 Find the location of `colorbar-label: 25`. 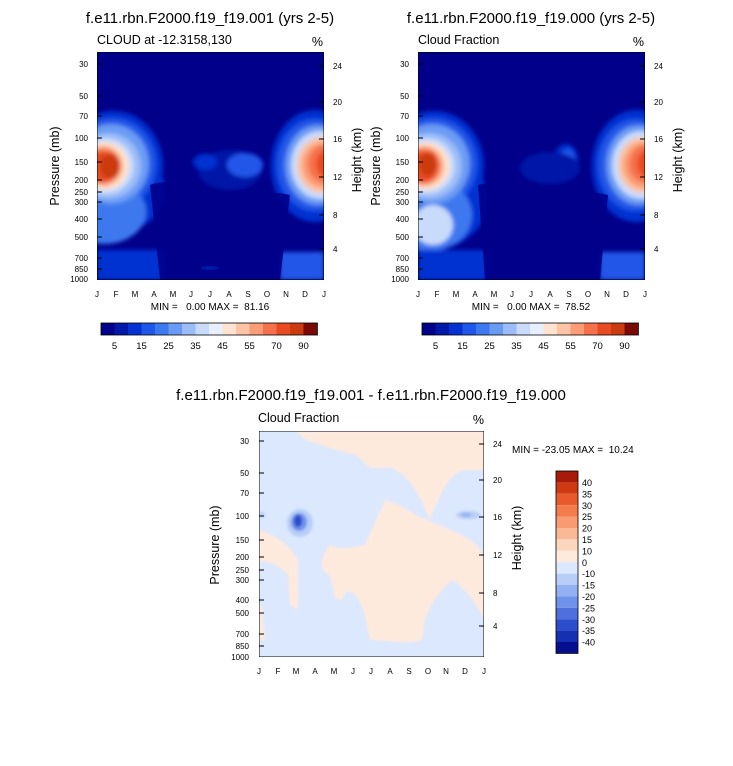

colorbar-label: 25 is located at coordinates (587, 517).